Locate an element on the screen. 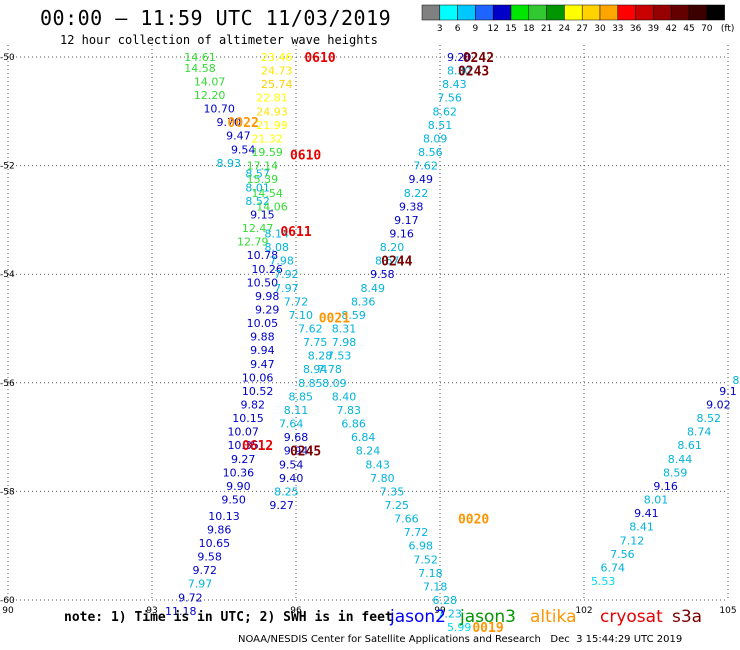 The width and height of the screenshot is (740, 650). swh-value-label: 10.70 is located at coordinates (219, 109).